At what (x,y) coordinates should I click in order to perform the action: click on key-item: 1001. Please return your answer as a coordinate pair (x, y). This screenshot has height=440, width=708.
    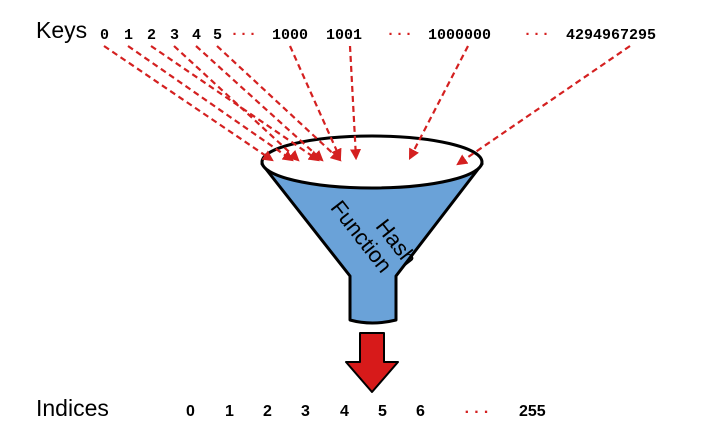
    Looking at the image, I should click on (344, 35).